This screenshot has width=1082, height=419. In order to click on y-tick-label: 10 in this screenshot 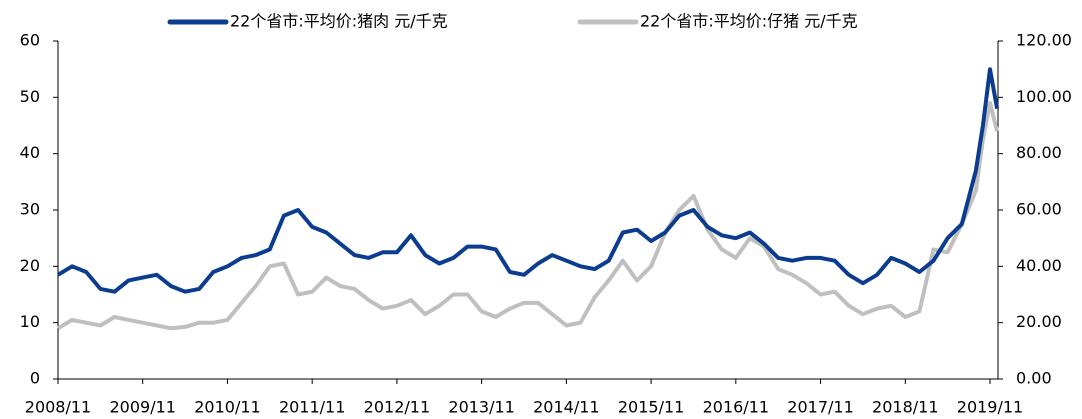, I will do `click(30, 321)`.